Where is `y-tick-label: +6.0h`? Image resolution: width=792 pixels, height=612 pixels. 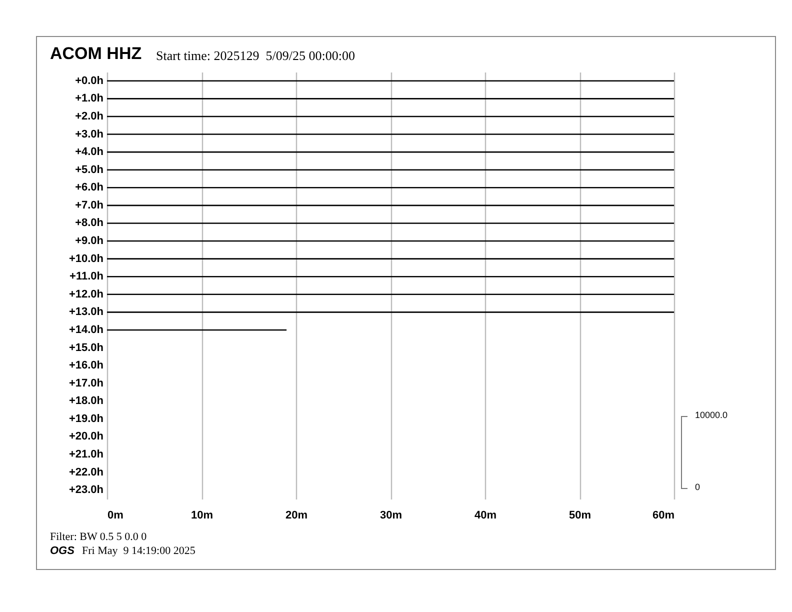
y-tick-label: +6.0h is located at coordinates (89, 188).